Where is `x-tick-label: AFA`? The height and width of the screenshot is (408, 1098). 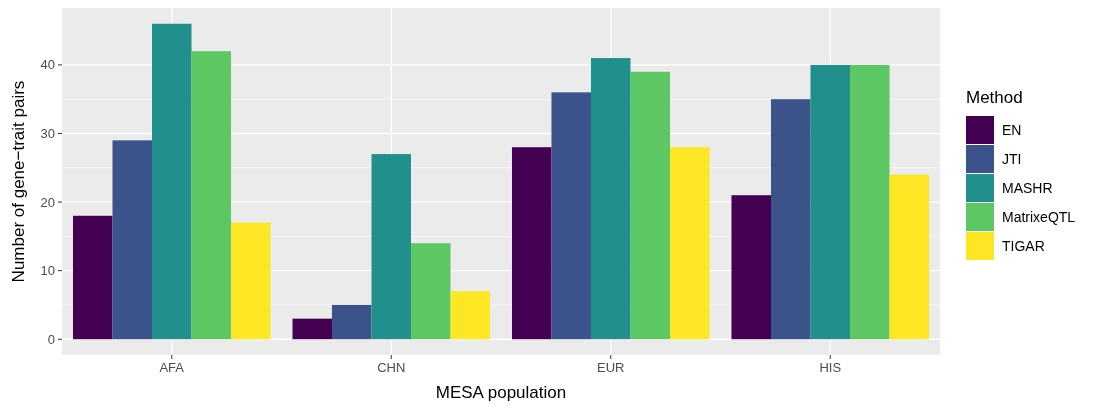 x-tick-label: AFA is located at coordinates (172, 367).